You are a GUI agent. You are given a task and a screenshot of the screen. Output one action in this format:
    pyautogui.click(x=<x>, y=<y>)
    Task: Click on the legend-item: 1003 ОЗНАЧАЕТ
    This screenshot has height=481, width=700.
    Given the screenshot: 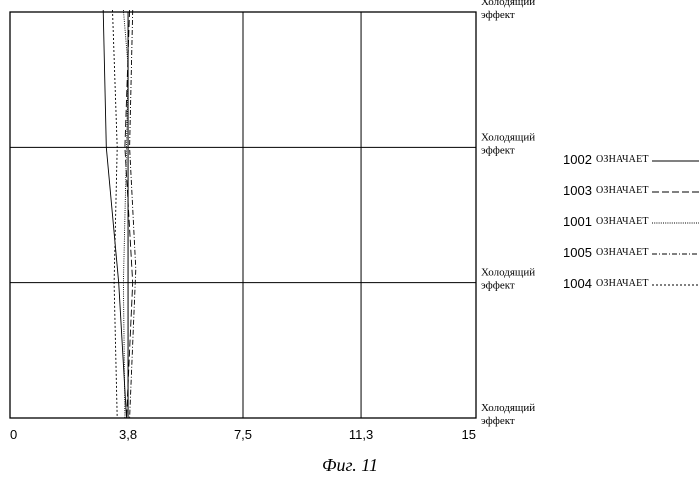 What is the action you would take?
    pyautogui.click(x=631, y=198)
    